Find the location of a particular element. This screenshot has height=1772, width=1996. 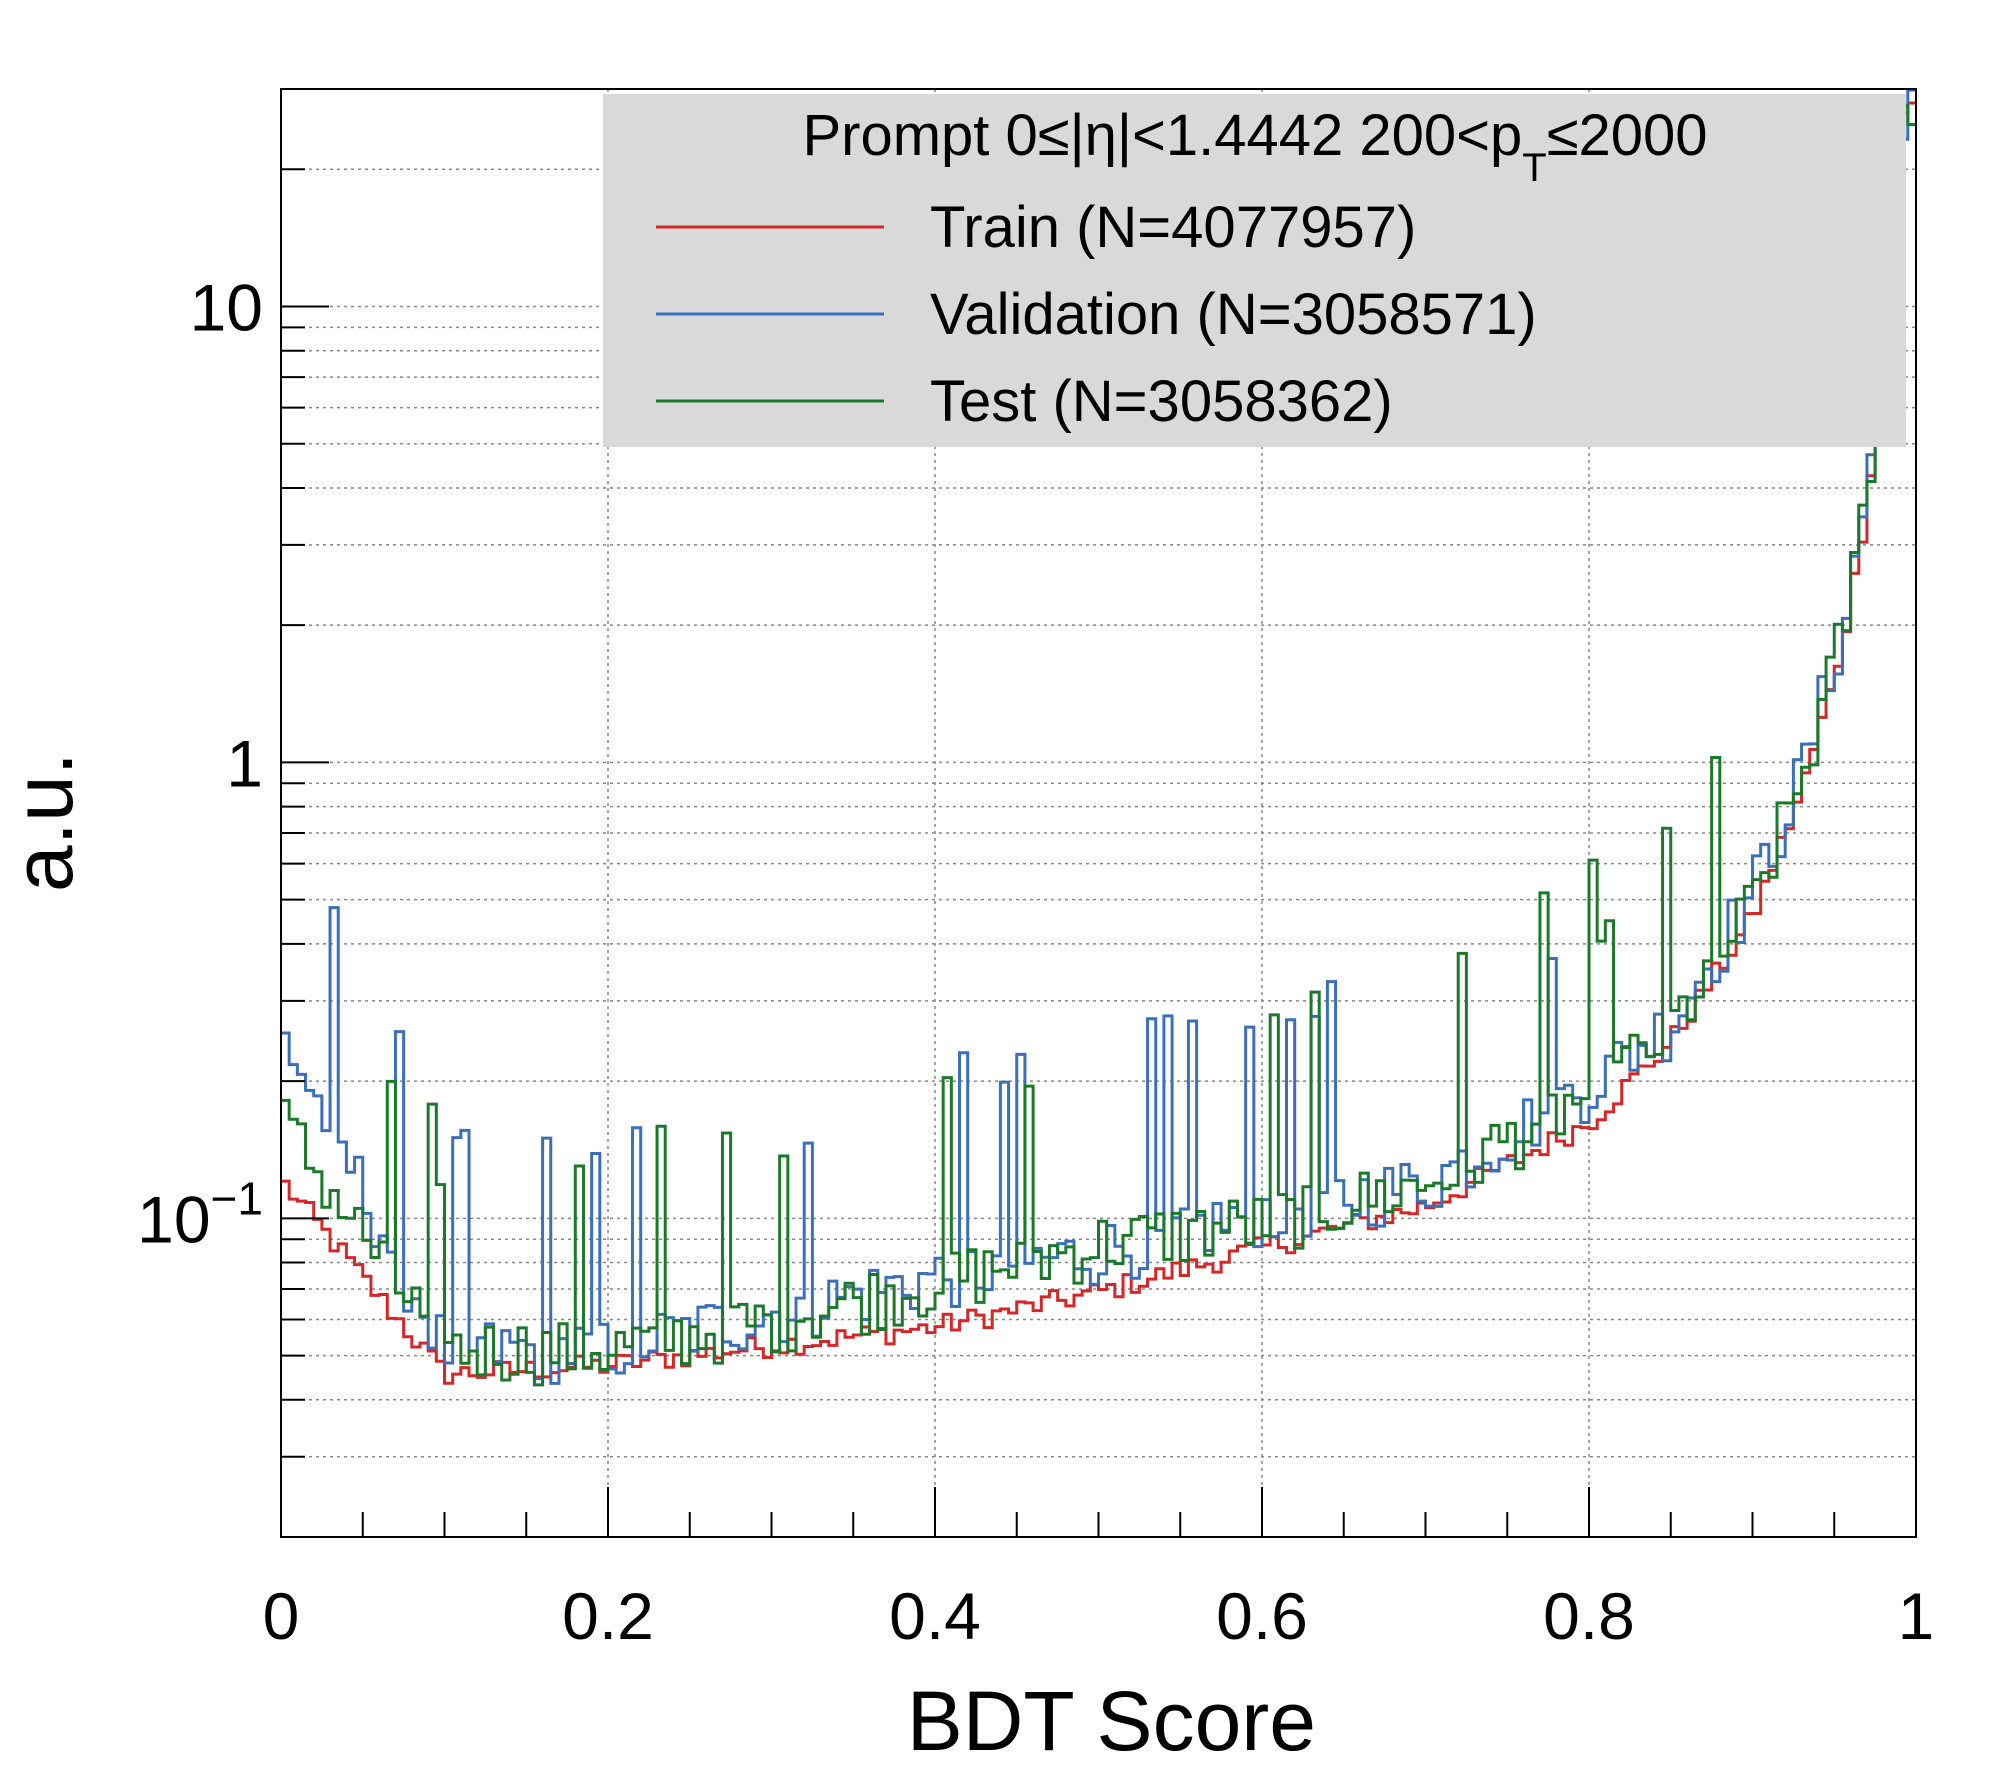

y-tick-label: 1 is located at coordinates (244, 763).